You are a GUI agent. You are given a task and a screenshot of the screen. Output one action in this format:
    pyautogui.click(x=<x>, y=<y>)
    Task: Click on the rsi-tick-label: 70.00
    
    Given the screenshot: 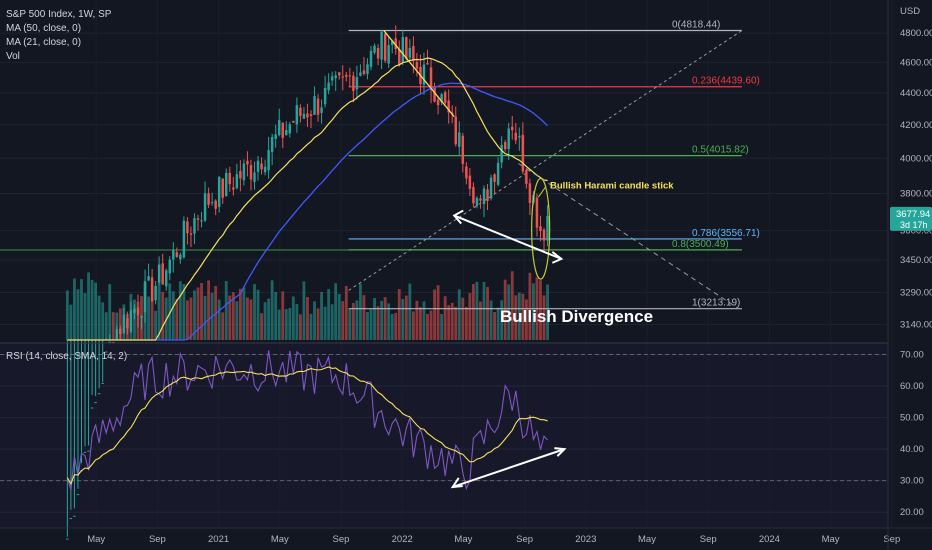 What is the action you would take?
    pyautogui.click(x=912, y=354)
    